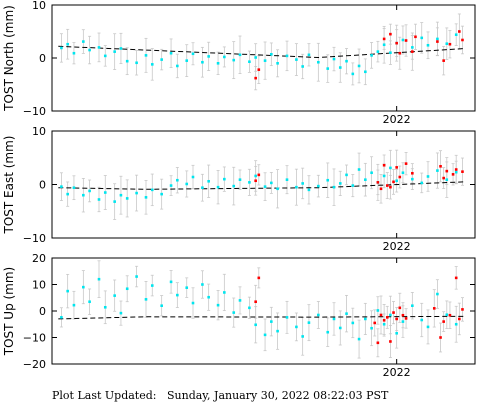 This screenshot has width=481, height=404. I want to click on y-tick-label: 20, so click(39, 258).